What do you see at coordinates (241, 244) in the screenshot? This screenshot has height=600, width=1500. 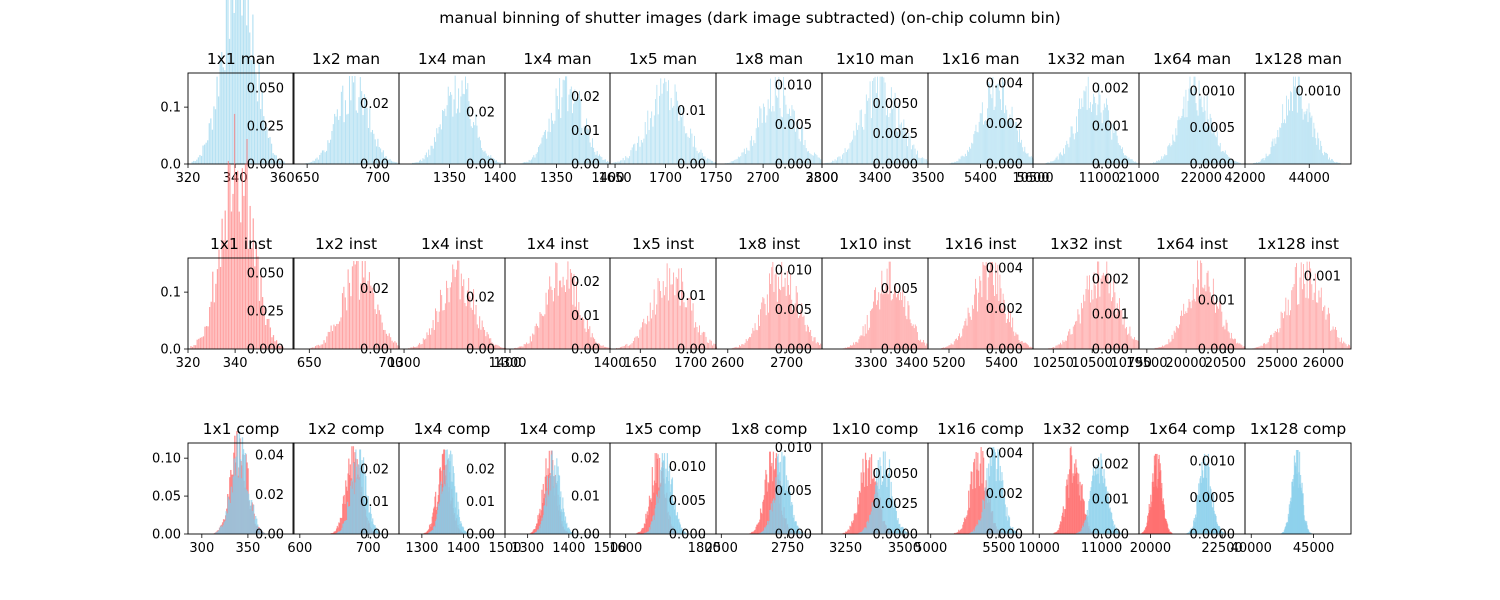 I see `panel-title: 1x1 inst` at bounding box center [241, 244].